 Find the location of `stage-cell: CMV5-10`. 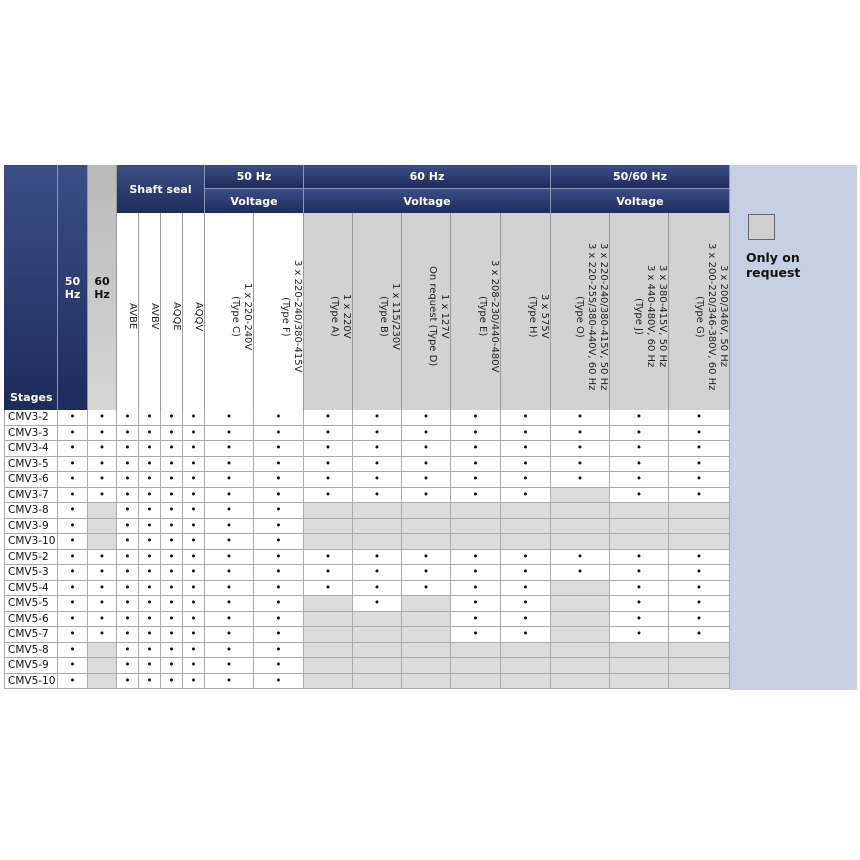

stage-cell: CMV5-10 is located at coordinates (31, 681).